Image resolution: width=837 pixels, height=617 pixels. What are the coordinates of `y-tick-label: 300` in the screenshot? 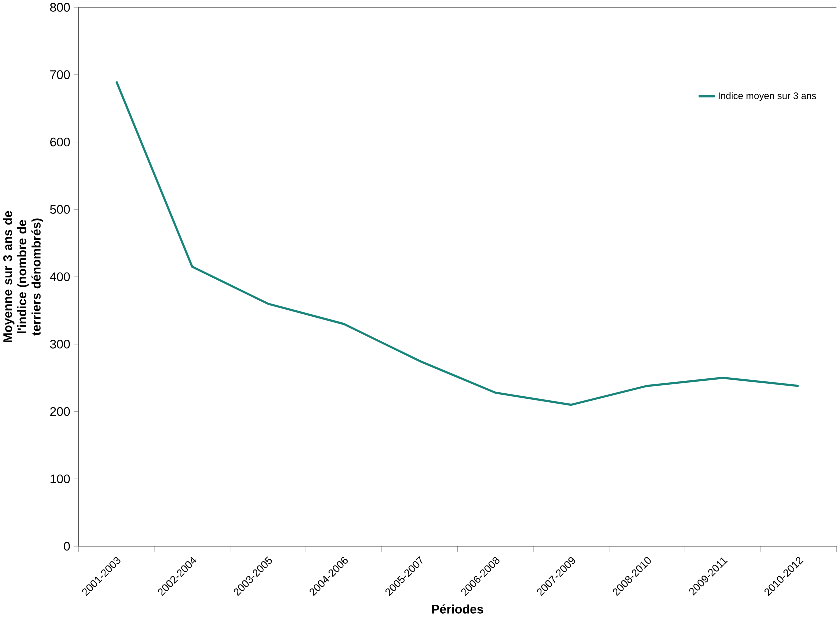 It's located at (60, 344).